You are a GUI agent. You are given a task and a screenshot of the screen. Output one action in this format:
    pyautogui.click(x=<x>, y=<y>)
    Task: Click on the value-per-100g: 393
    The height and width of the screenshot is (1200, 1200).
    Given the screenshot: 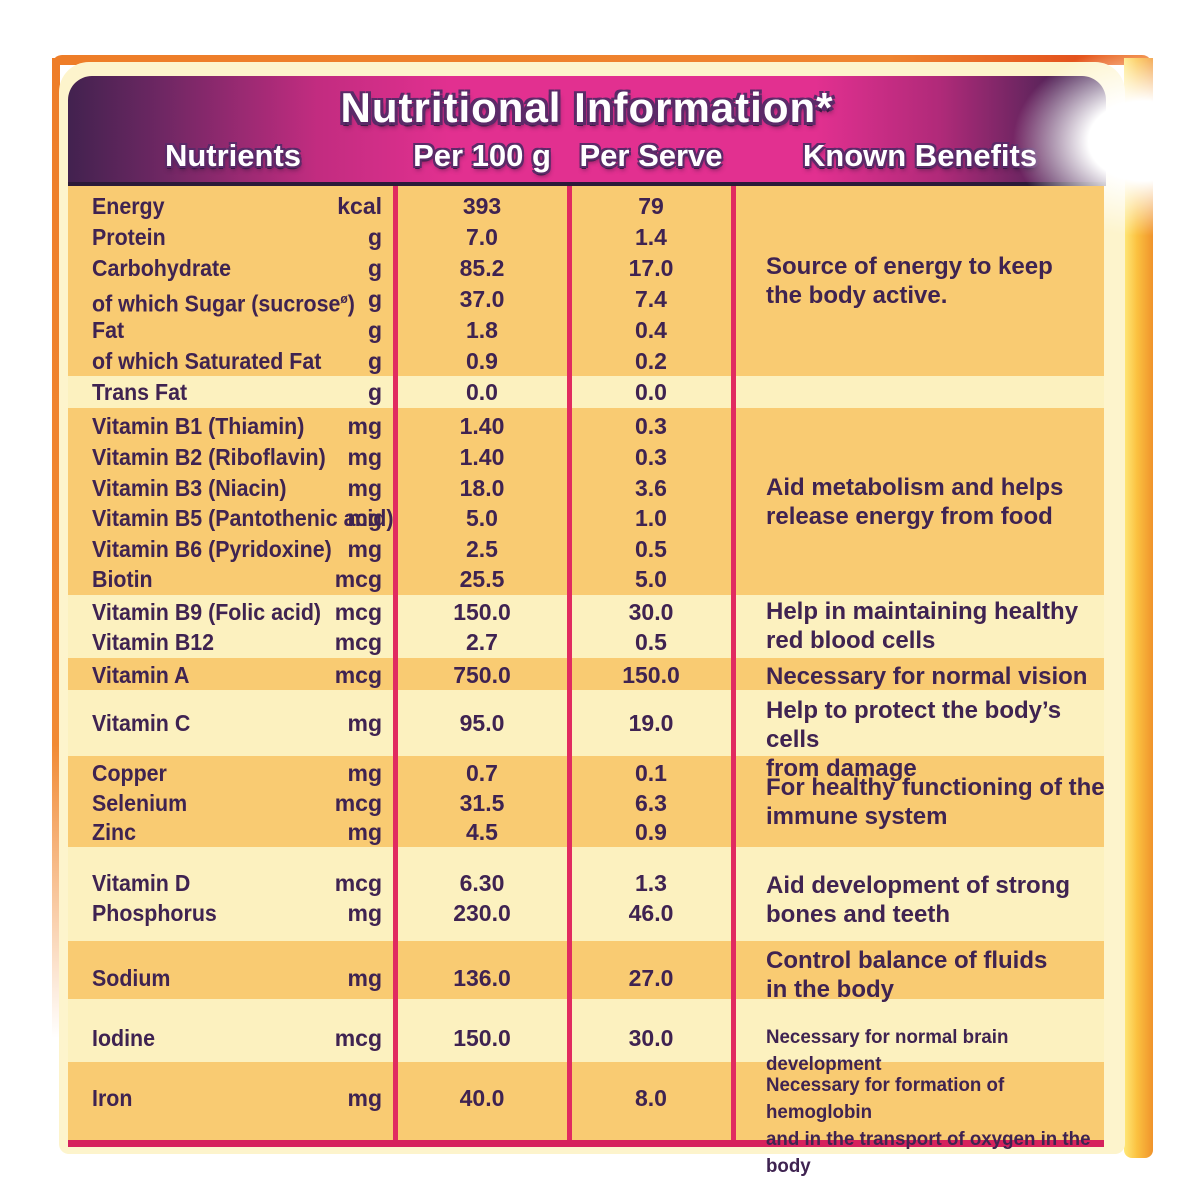 What is the action you would take?
    pyautogui.click(x=482, y=206)
    